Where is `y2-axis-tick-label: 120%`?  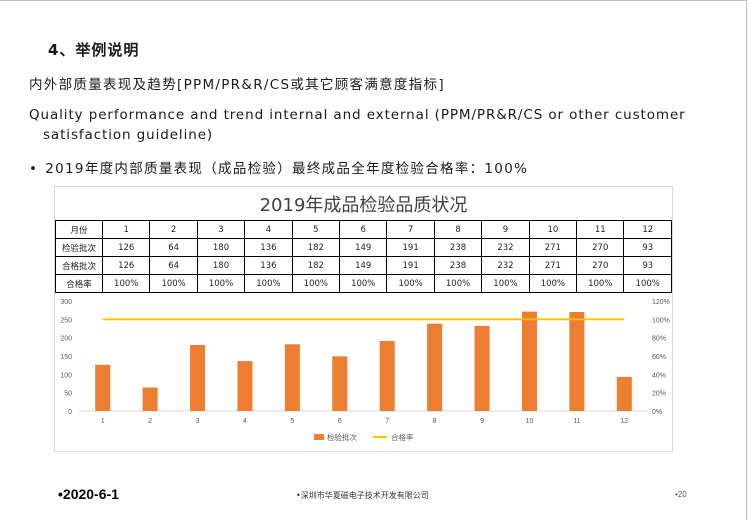
y2-axis-tick-label: 120% is located at coordinates (661, 302).